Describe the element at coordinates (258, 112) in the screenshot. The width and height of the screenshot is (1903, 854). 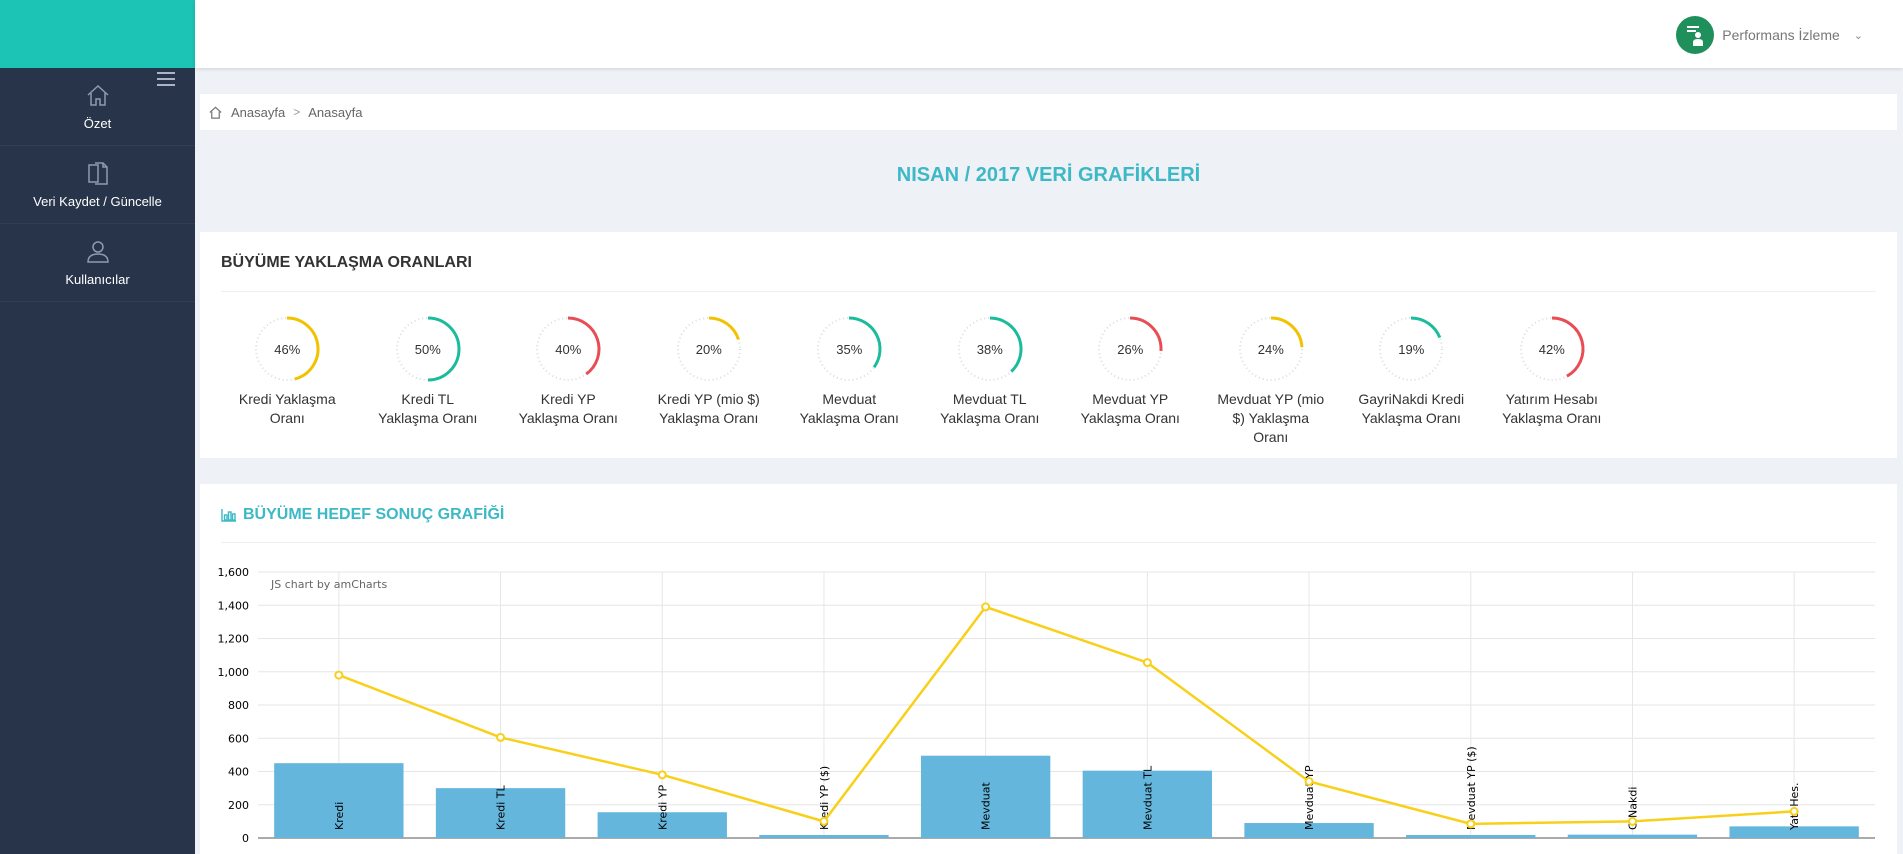
I see `breadcrumb-link-home: Anasayfa` at that location.